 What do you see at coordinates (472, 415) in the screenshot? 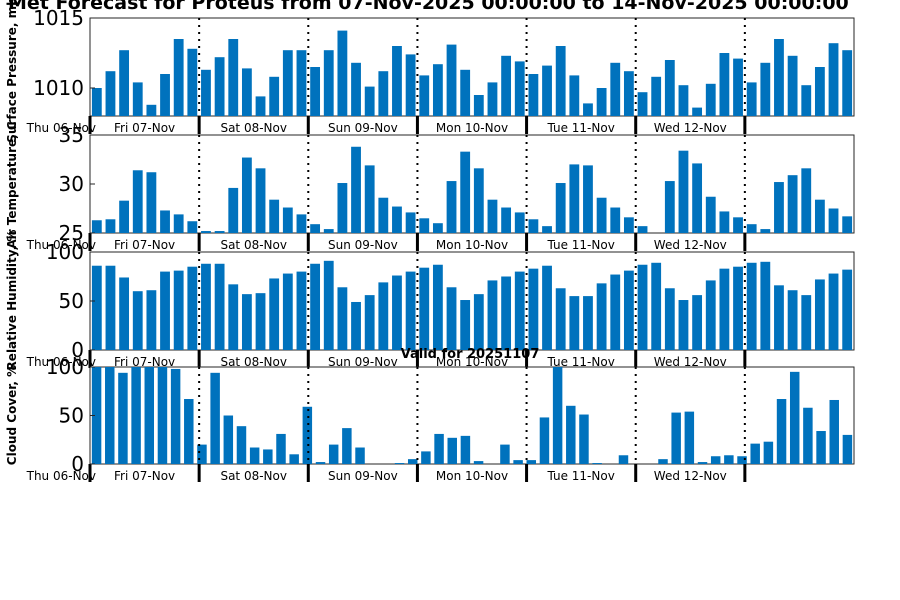
I see `bar-series` at bounding box center [472, 415].